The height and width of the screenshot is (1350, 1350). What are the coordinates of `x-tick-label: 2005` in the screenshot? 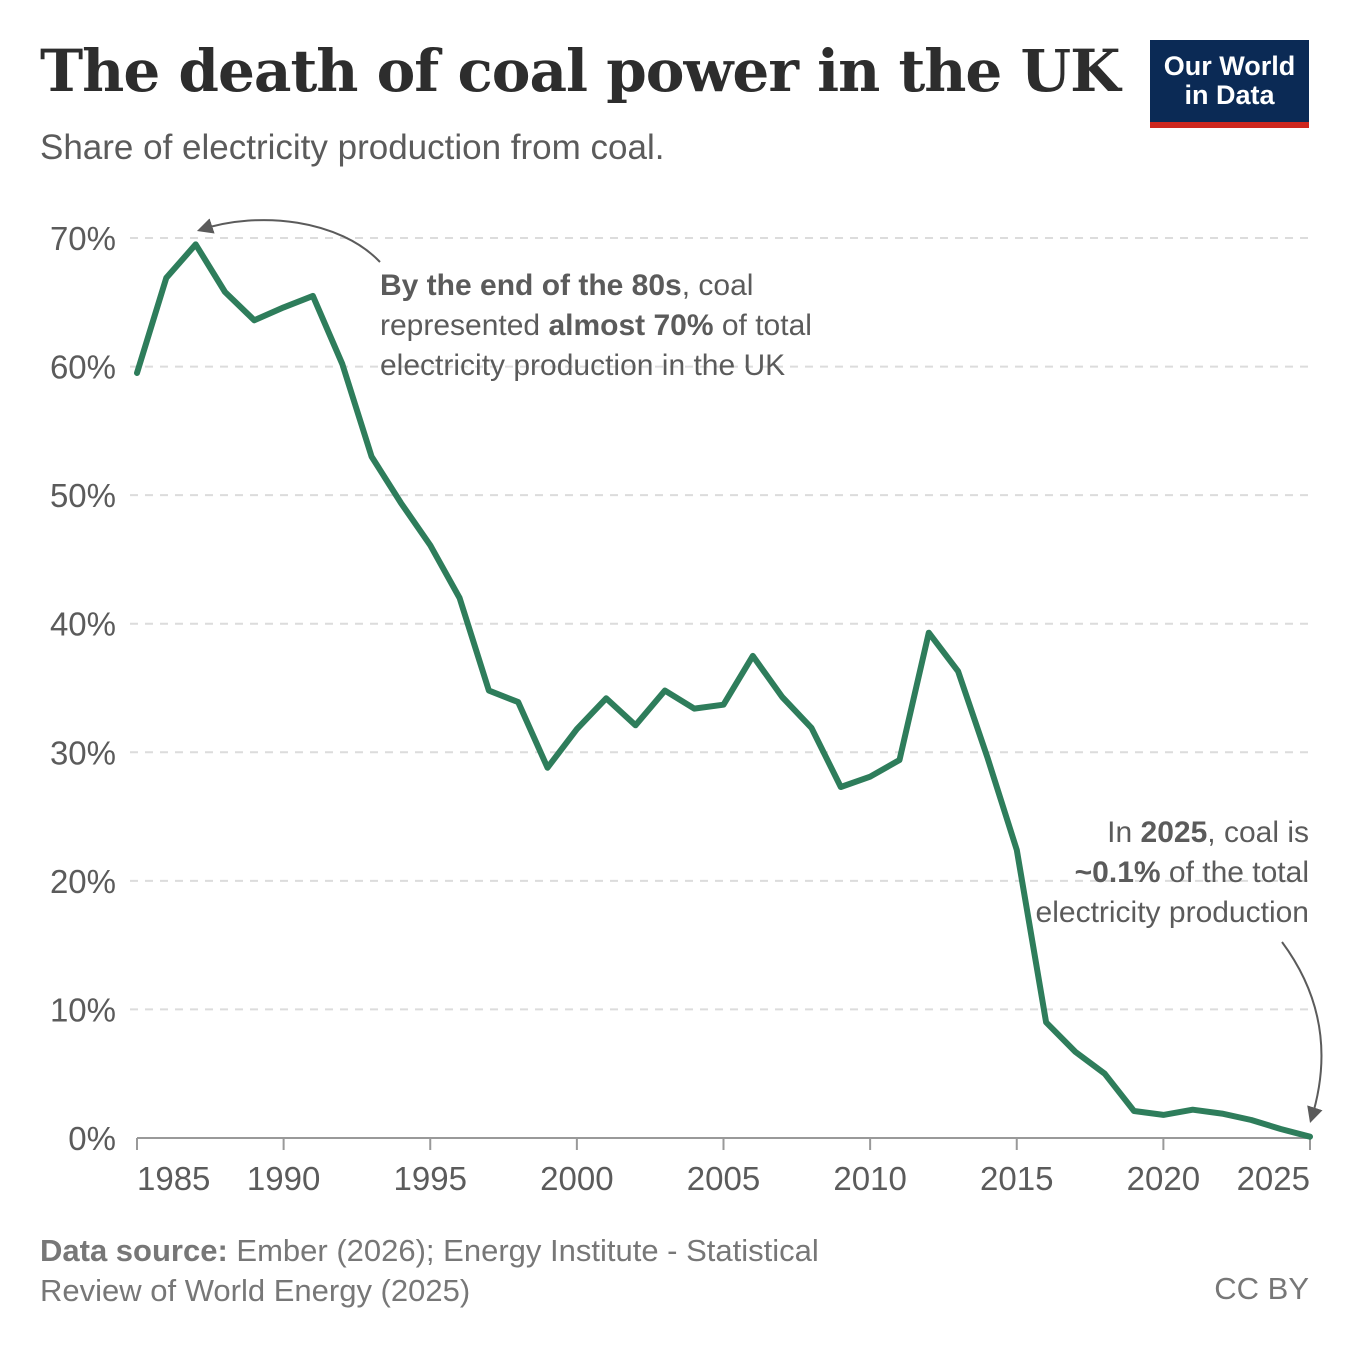 It's located at (723, 1178).